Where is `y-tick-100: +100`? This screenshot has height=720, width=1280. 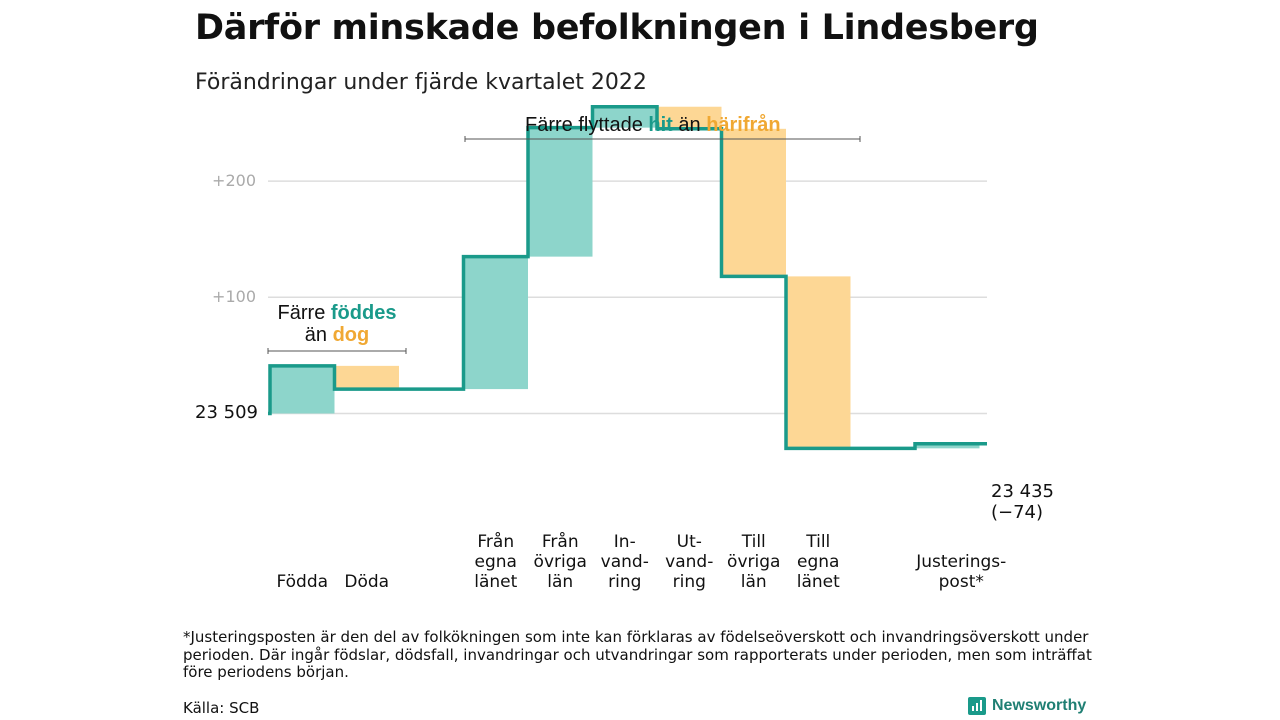 y-tick-100: +100 is located at coordinates (234, 296).